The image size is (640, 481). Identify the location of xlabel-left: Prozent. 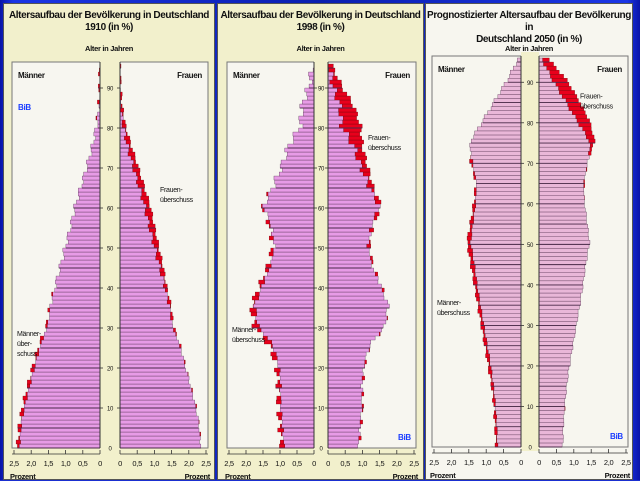
(443, 475).